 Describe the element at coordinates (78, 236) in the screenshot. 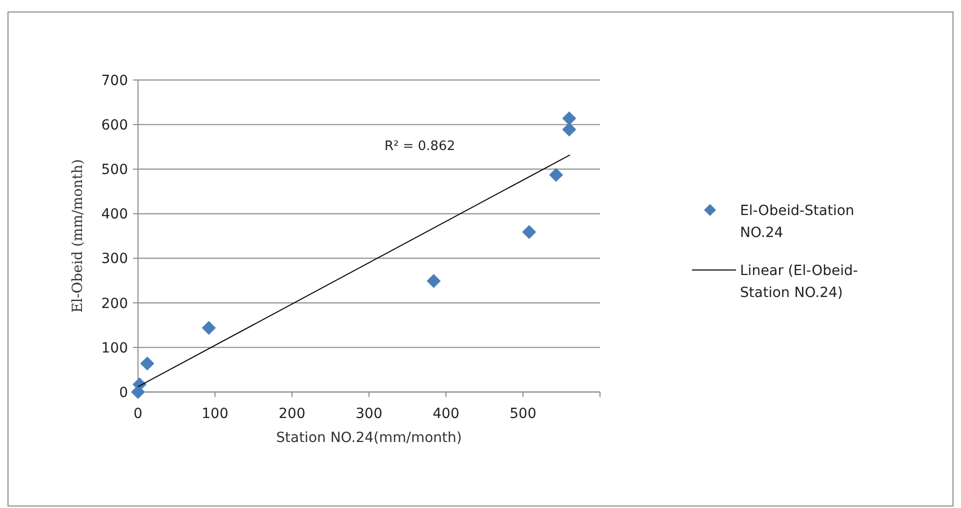

I see `y-axis-title: El-Obeid (mm/month)` at that location.